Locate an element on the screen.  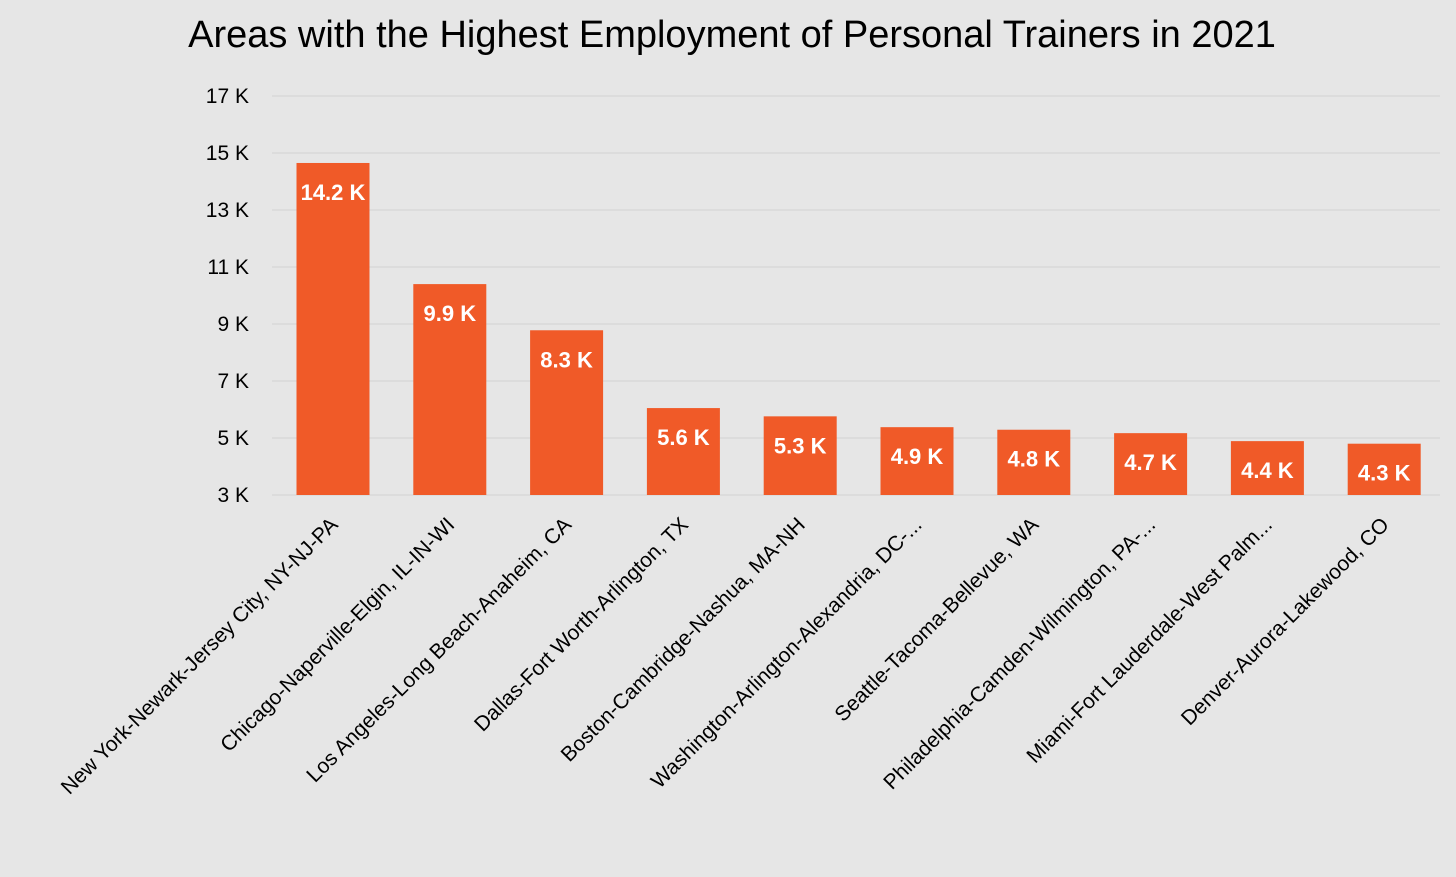
data-label: 4.8 K is located at coordinates (1034, 459).